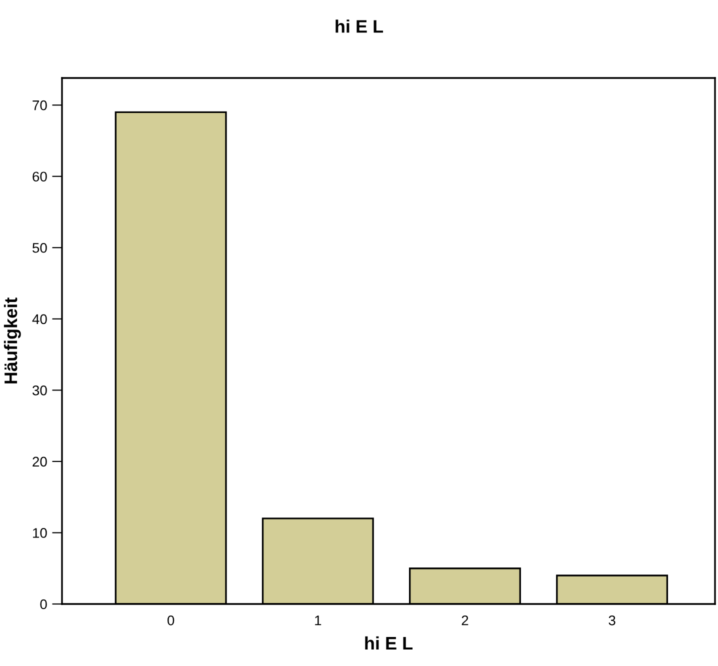 This screenshot has height=666, width=718. What do you see at coordinates (465, 620) in the screenshot?
I see `x-tick-label: 2` at bounding box center [465, 620].